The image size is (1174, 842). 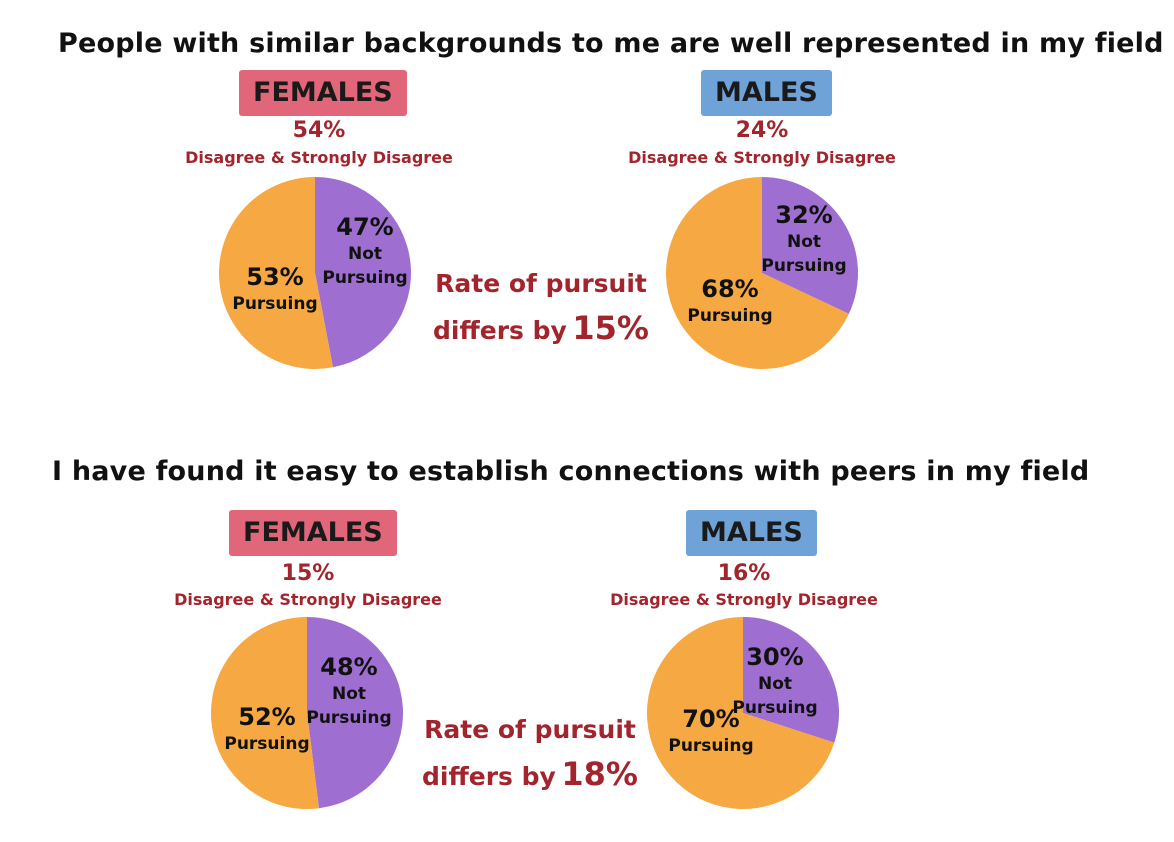 What do you see at coordinates (530, 755) in the screenshot?
I see `pursuit-difference-2: Rate of pursuit differs by 18%` at bounding box center [530, 755].